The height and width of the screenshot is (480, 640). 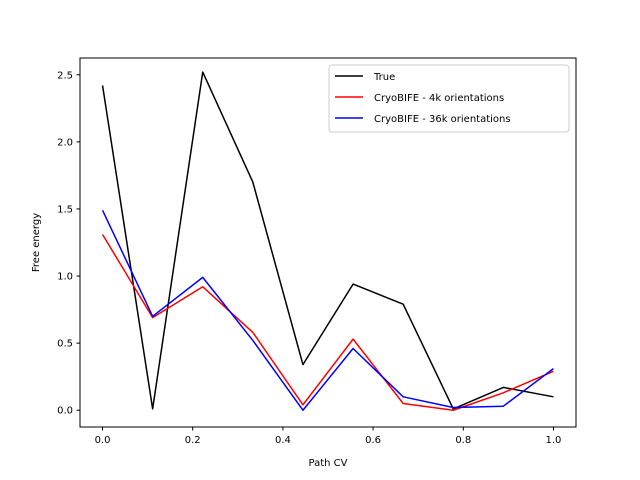 I want to click on legend-label-2: CryoBIFE - 4k orientations, so click(x=439, y=98).